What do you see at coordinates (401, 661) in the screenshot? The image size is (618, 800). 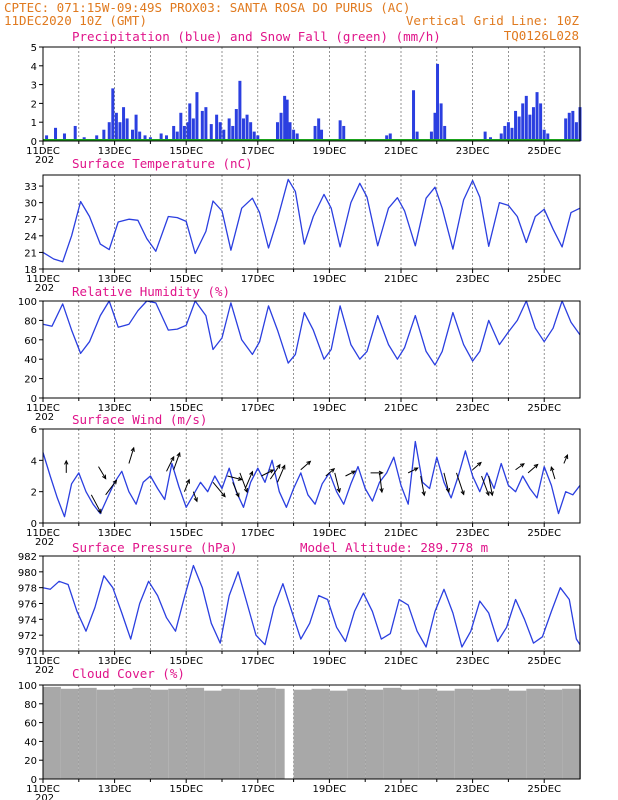 I see `x-tick-label: 21DEC` at bounding box center [401, 661].